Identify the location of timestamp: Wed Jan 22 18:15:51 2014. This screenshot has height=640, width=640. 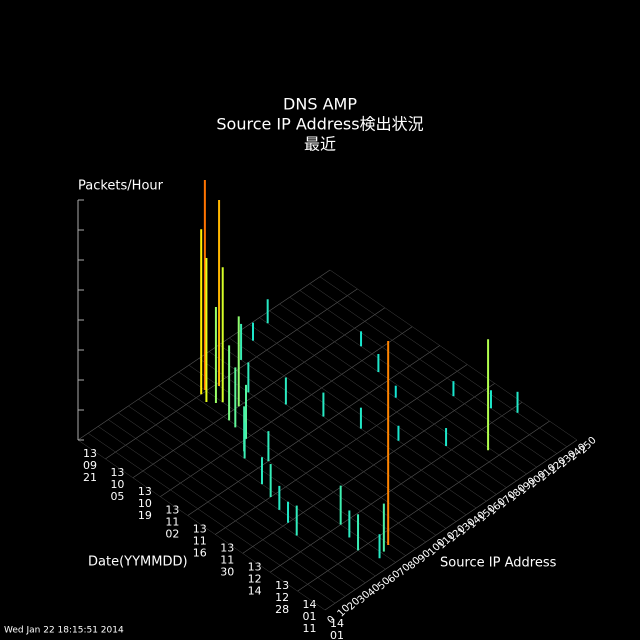
(64, 631).